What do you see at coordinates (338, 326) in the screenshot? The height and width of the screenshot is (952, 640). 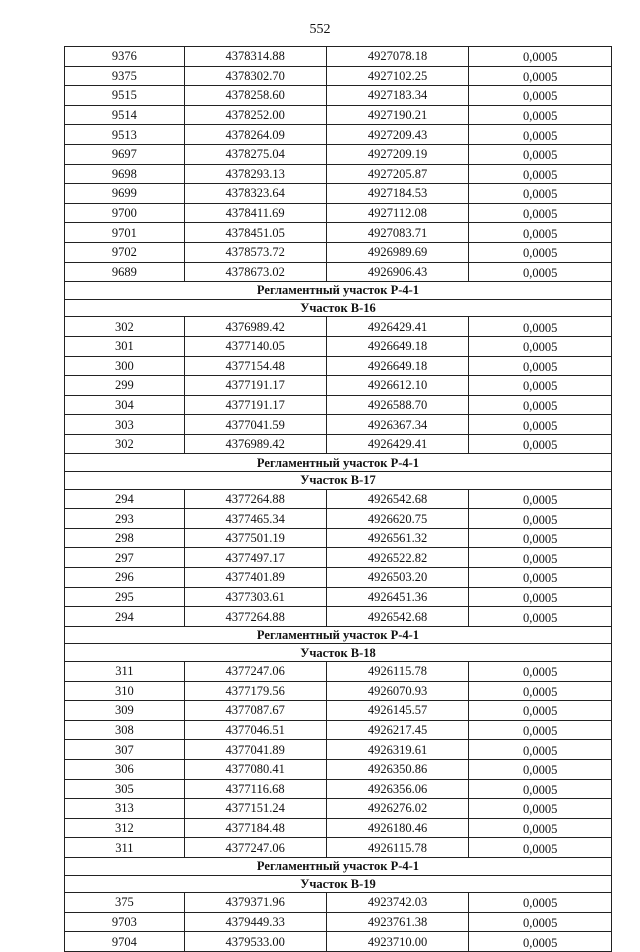 I see `table-row: 302 4376989.42 4926429.41 0,0005` at bounding box center [338, 326].